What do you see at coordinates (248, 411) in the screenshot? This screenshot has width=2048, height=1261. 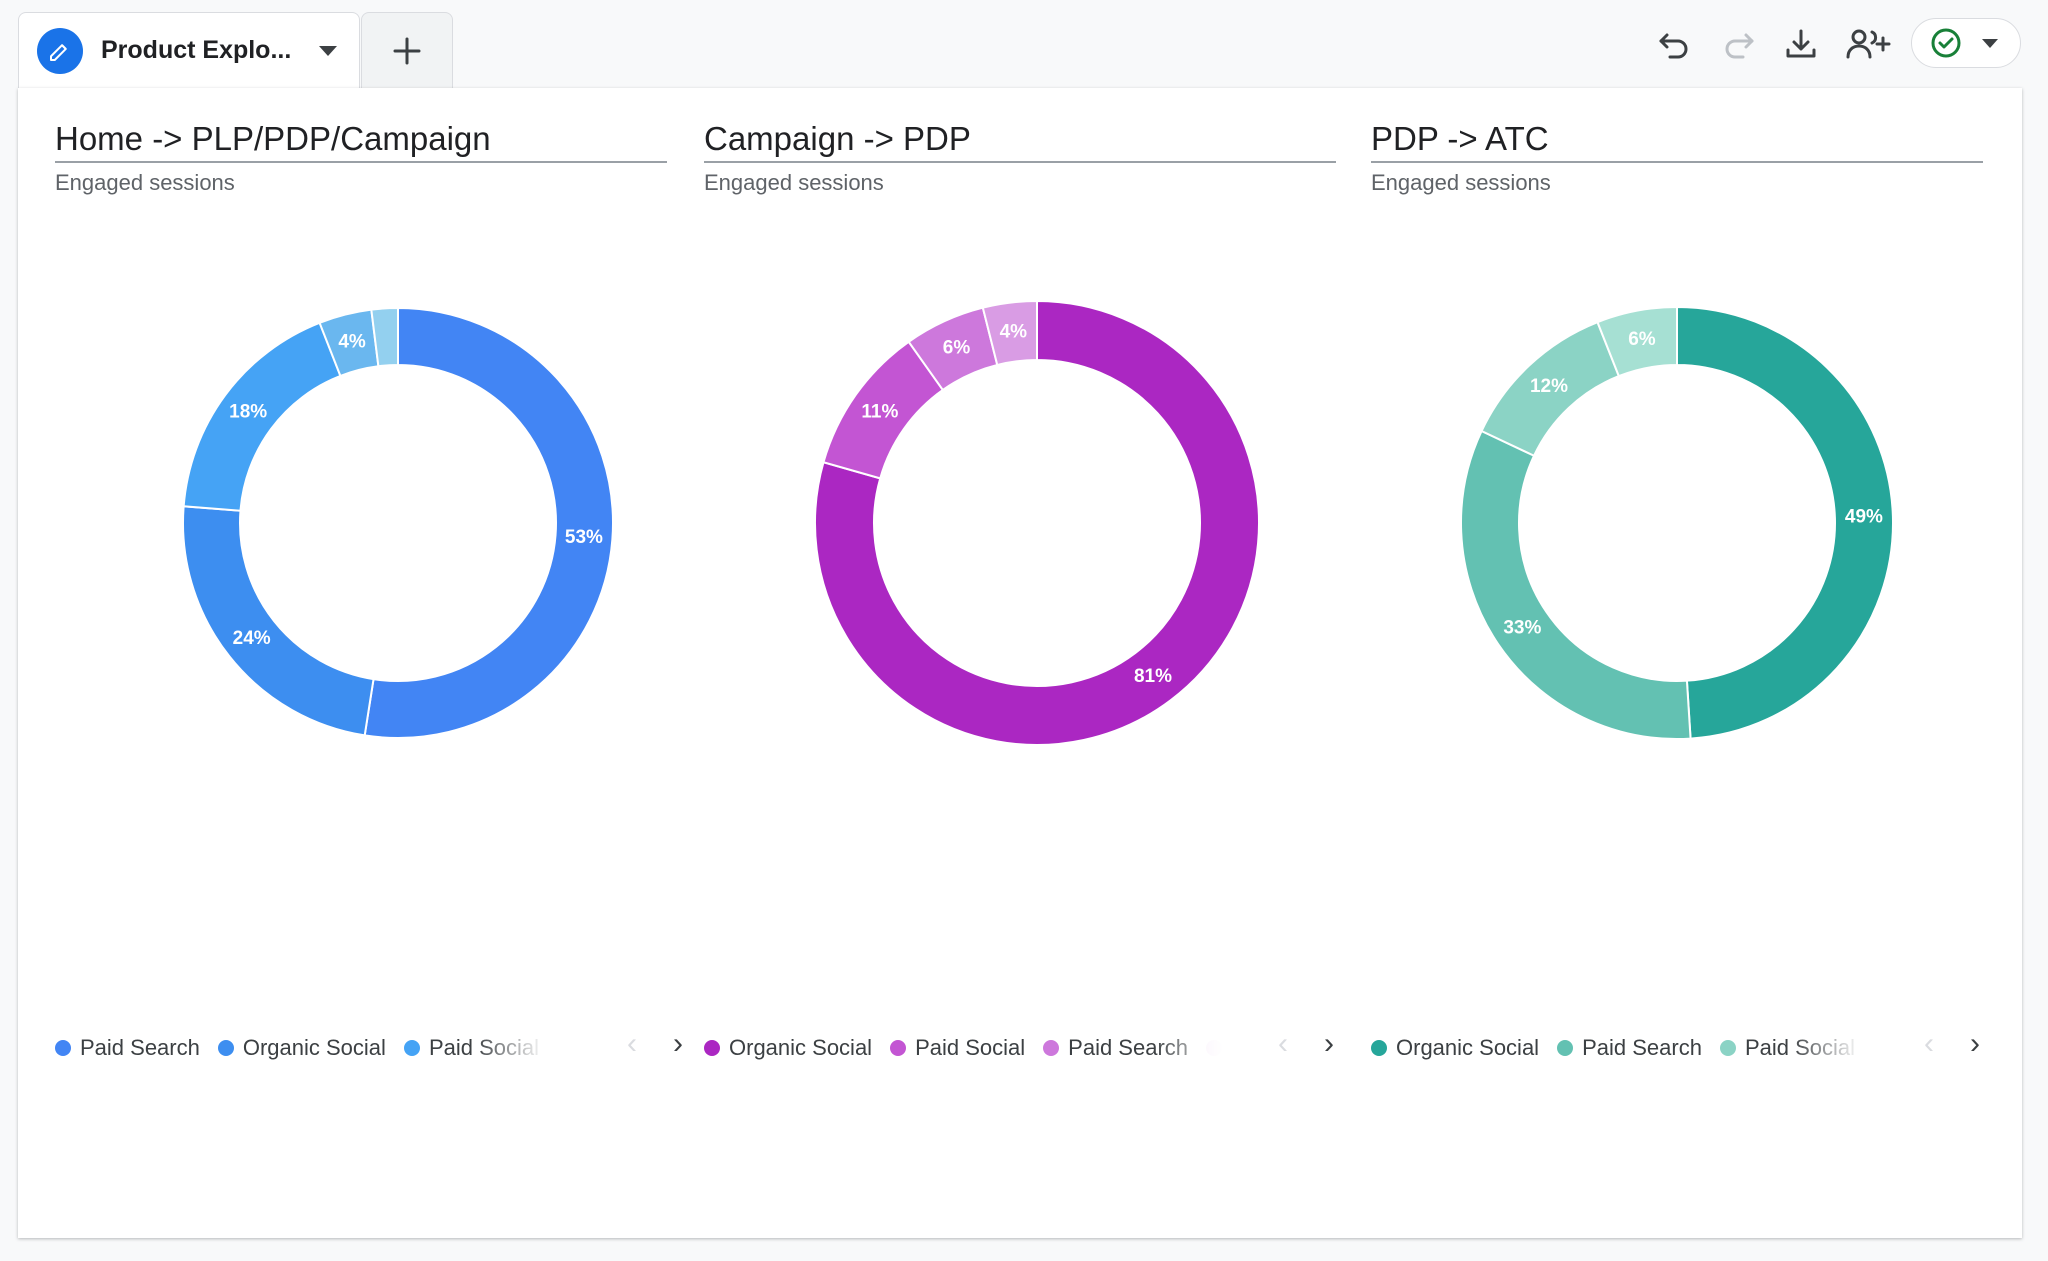 I see `slice-label: 18%` at bounding box center [248, 411].